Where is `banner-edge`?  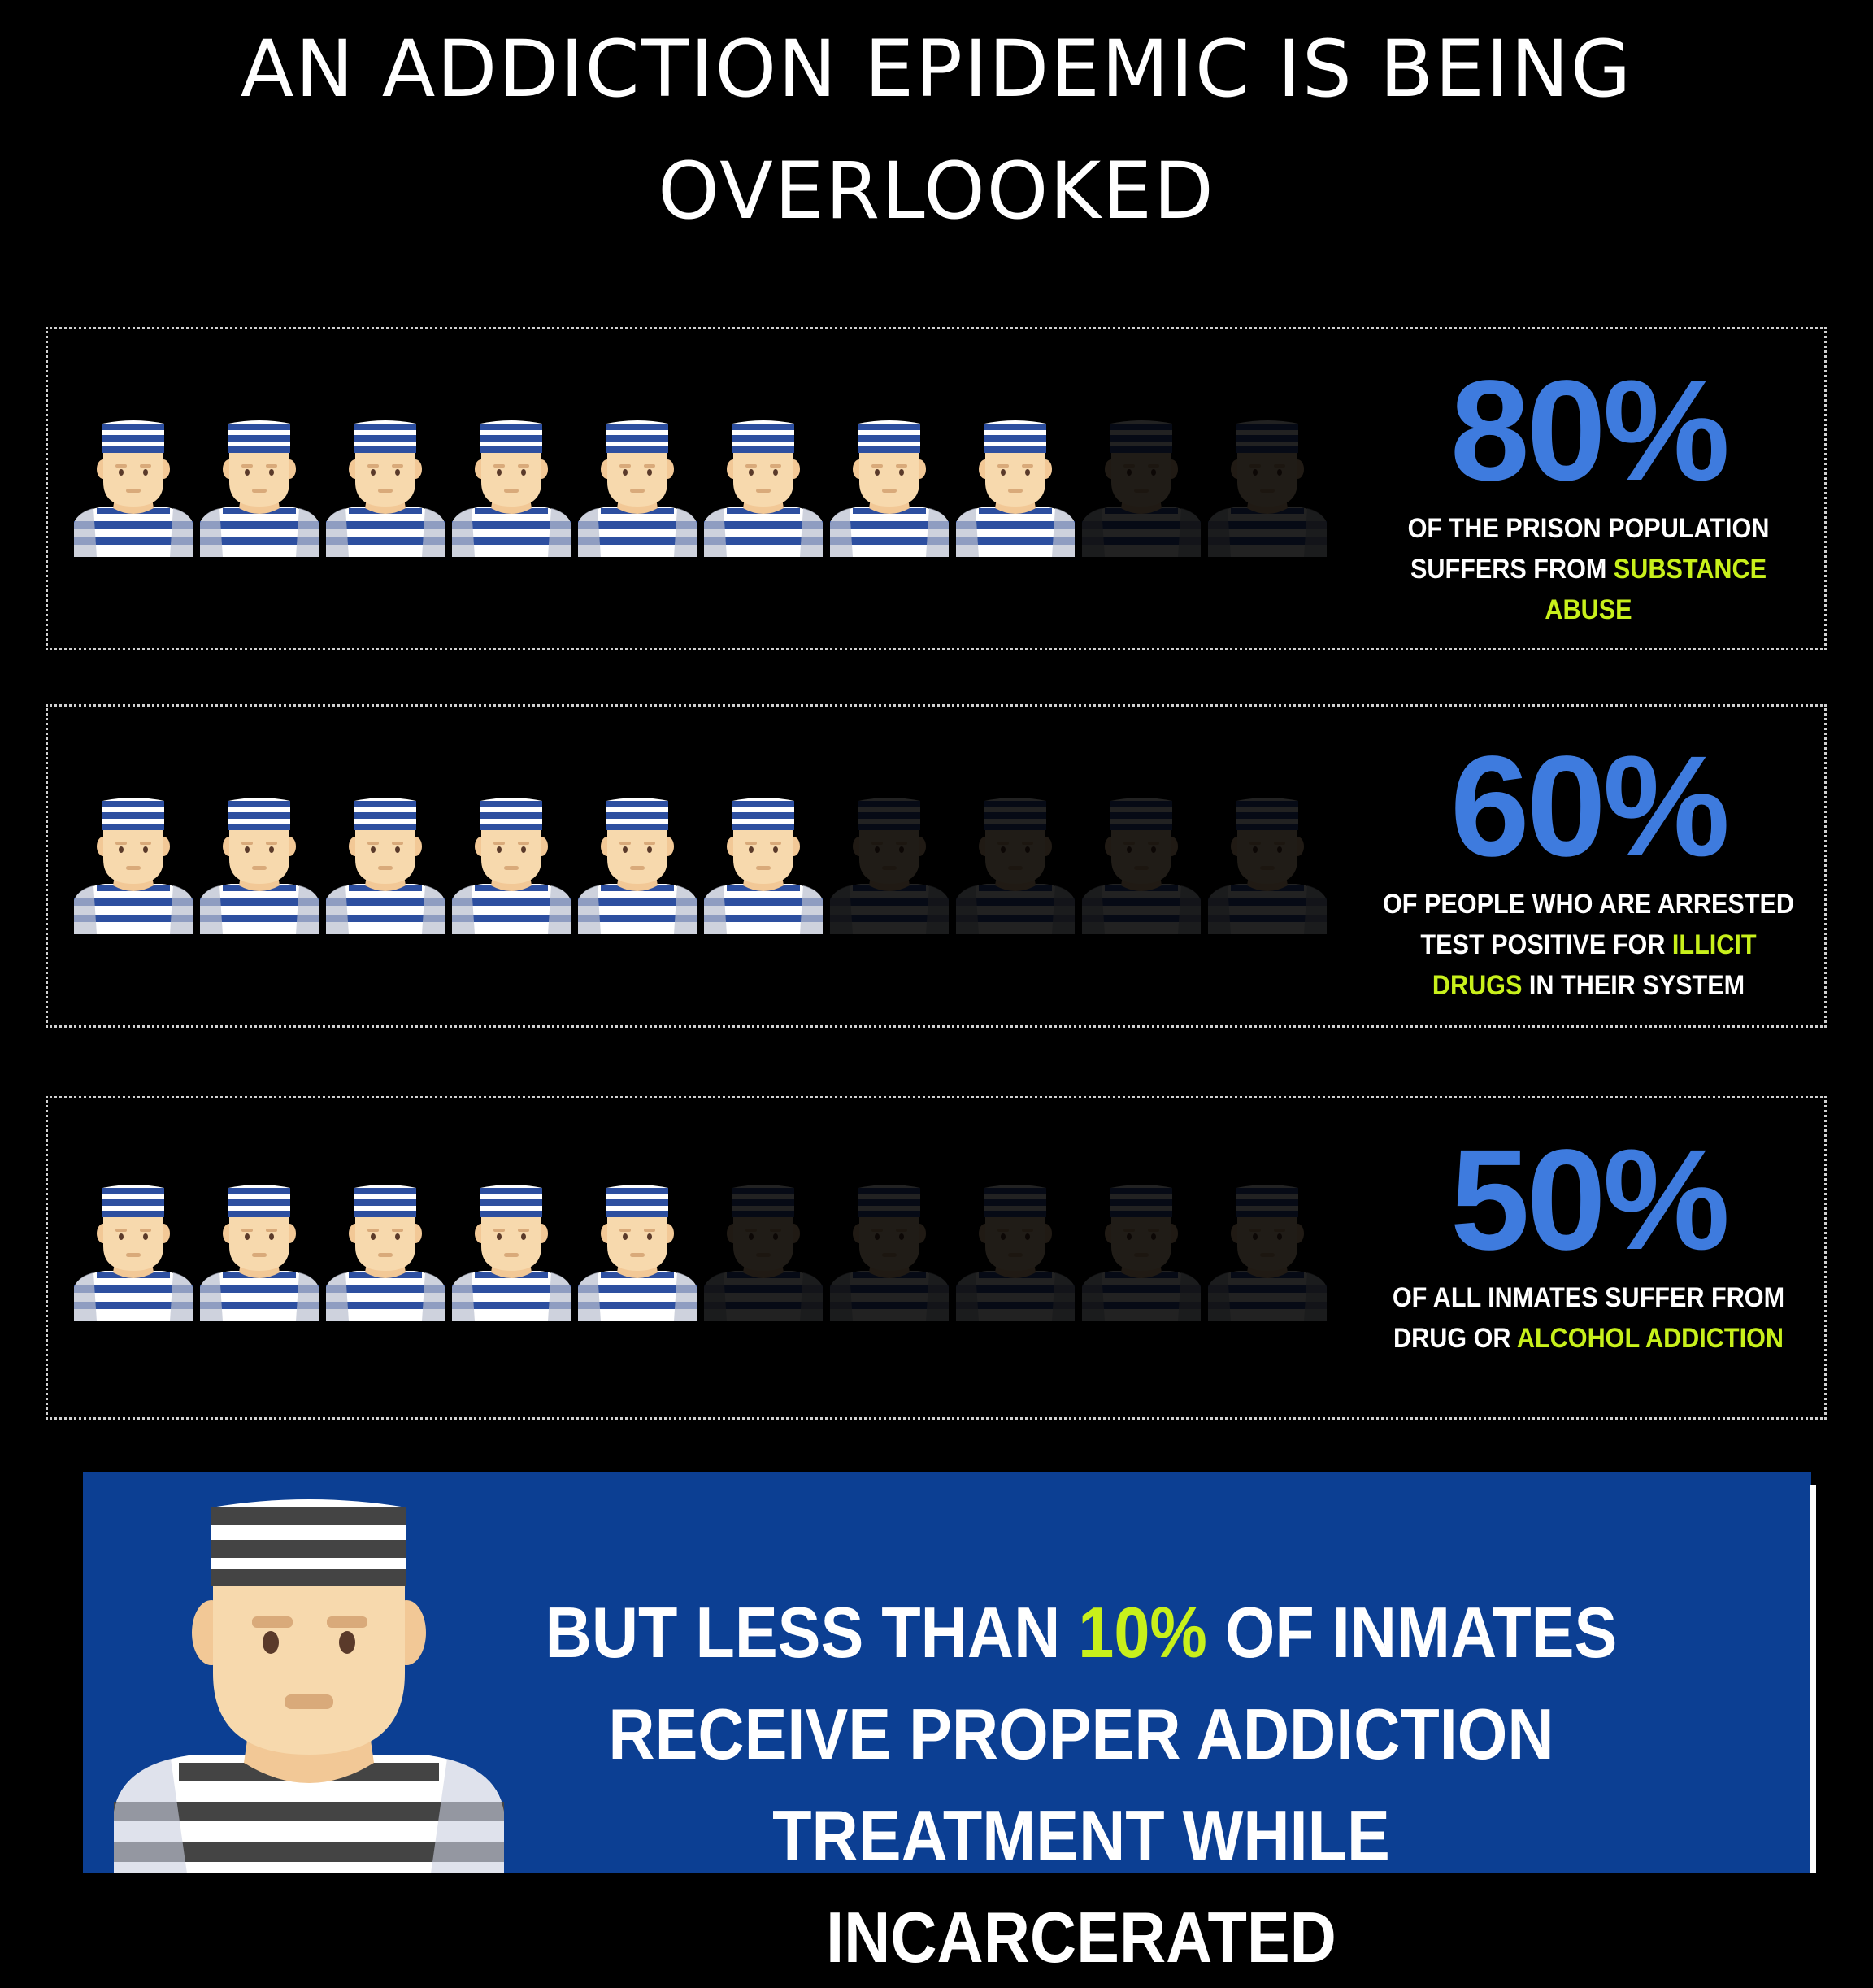
banner-edge is located at coordinates (1813, 1679).